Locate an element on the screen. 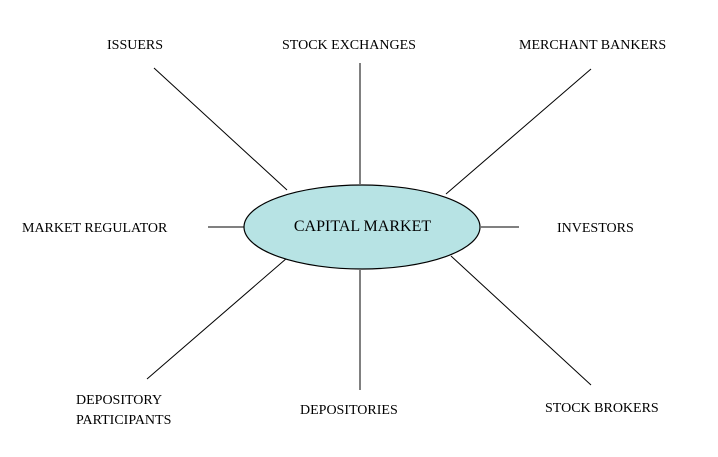 The width and height of the screenshot is (718, 457). depositories-label: DEPOSITORIES is located at coordinates (349, 410).